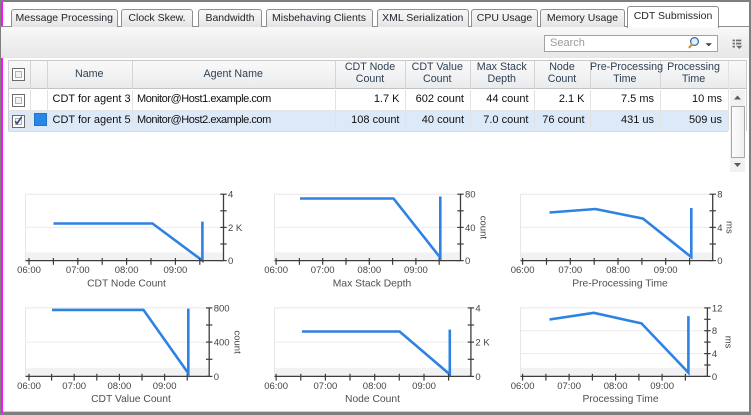 The width and height of the screenshot is (751, 415). I want to click on svg-text: Processing Time, so click(620, 399).